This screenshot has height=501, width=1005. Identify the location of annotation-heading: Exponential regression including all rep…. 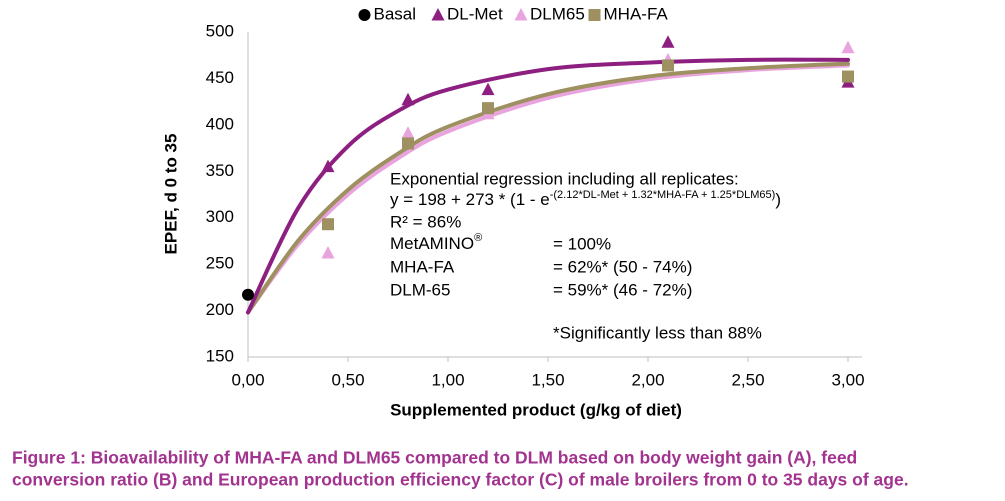
(564, 178).